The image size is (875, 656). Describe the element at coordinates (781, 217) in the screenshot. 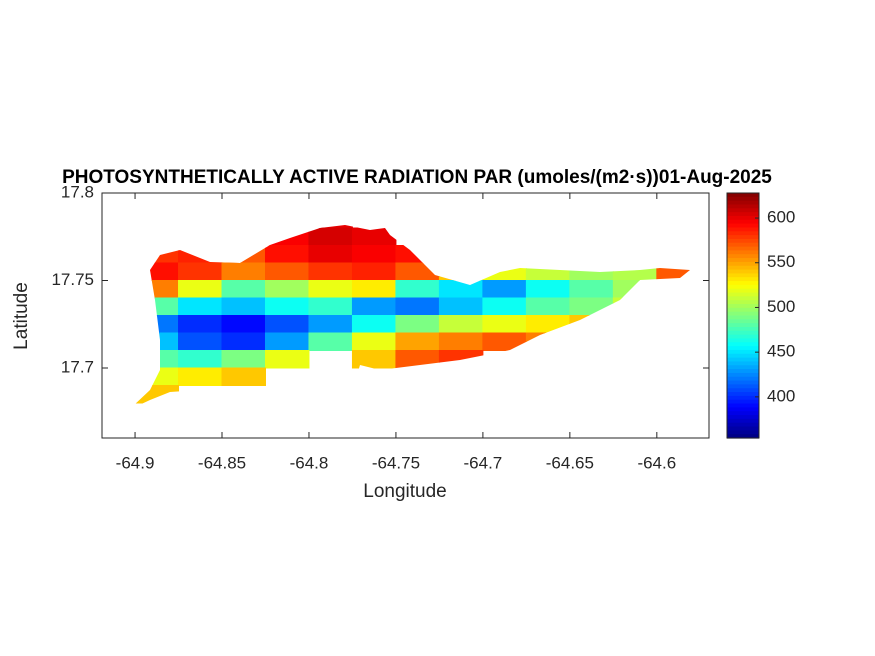

I see `colorbar-tick-label: 600` at that location.